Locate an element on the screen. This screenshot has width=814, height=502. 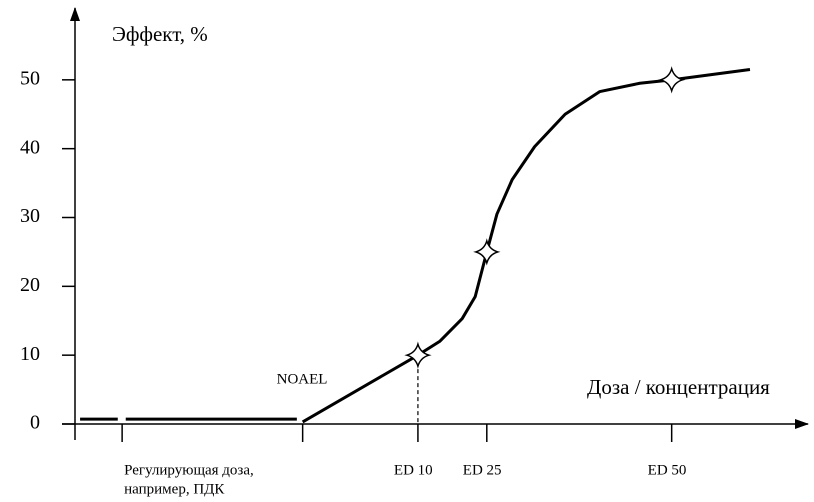
x-axis-label: Доза / концентрация is located at coordinates (678, 387).